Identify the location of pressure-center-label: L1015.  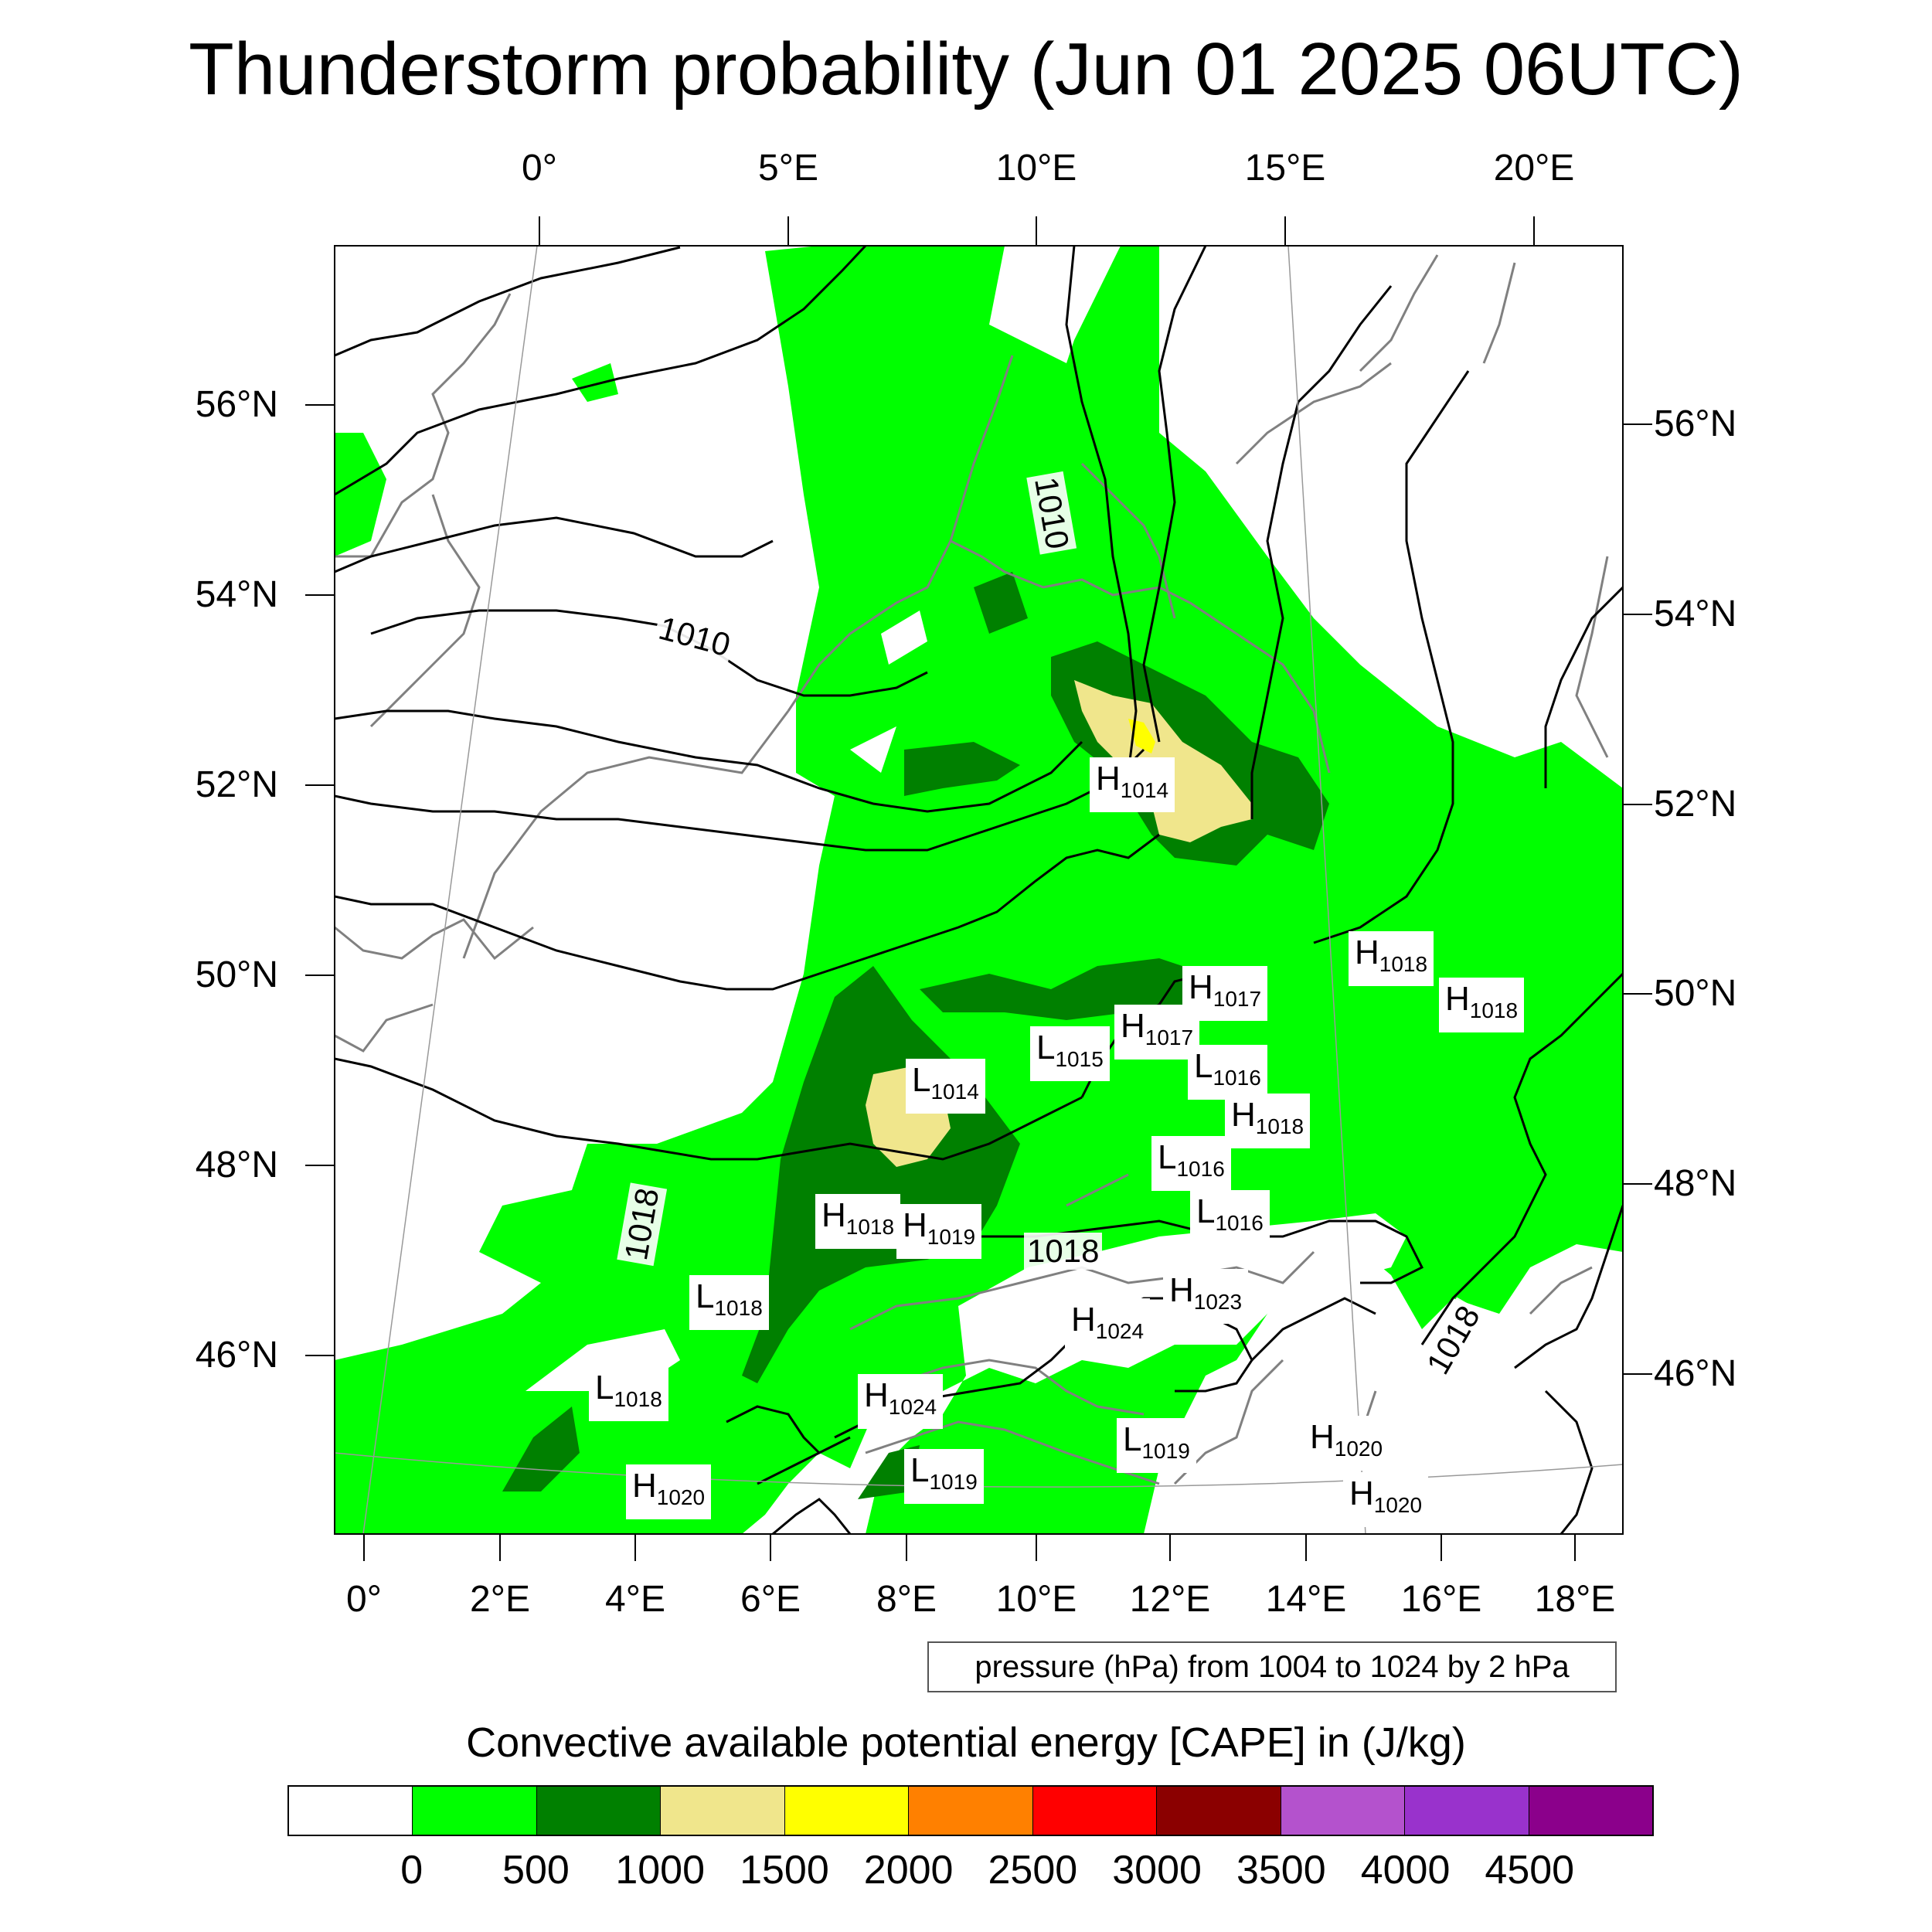
(1070, 1054).